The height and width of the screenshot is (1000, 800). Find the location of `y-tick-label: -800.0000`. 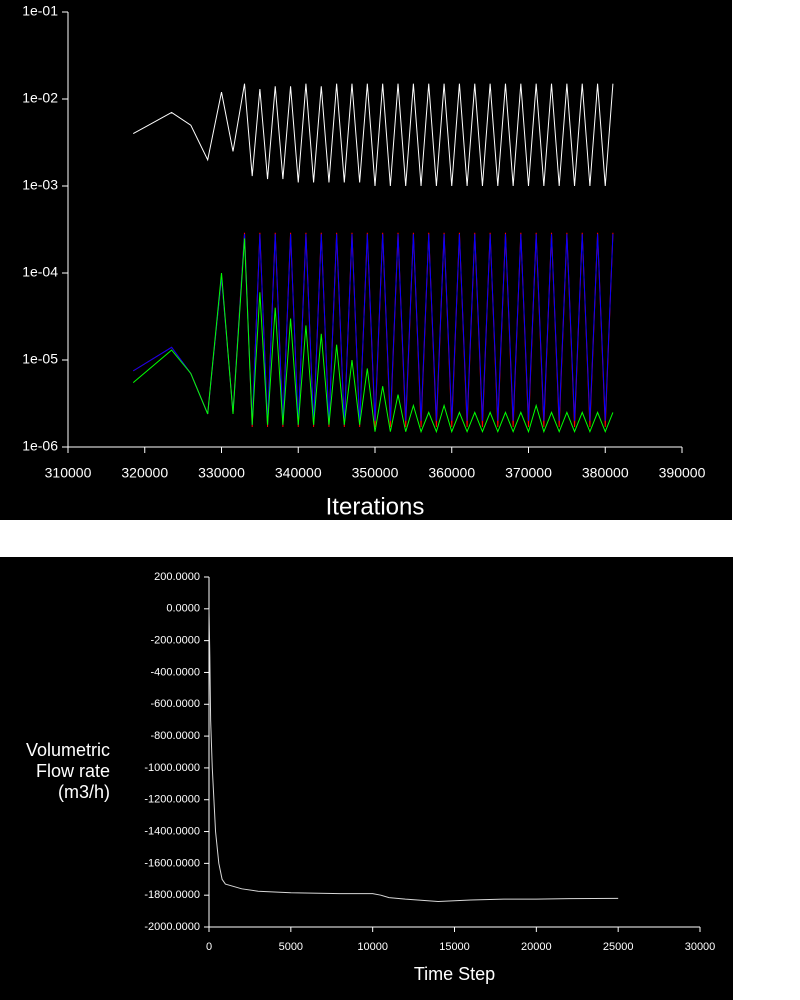

y-tick-label: -800.0000 is located at coordinates (175, 736).